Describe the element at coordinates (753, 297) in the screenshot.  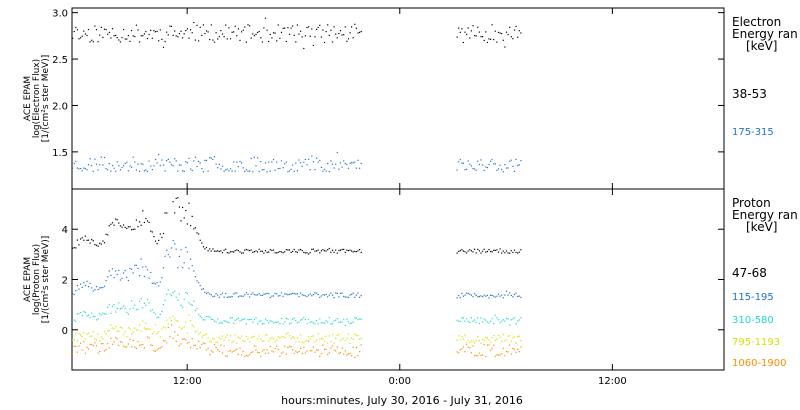
I see `legend-entry: 115-195` at that location.